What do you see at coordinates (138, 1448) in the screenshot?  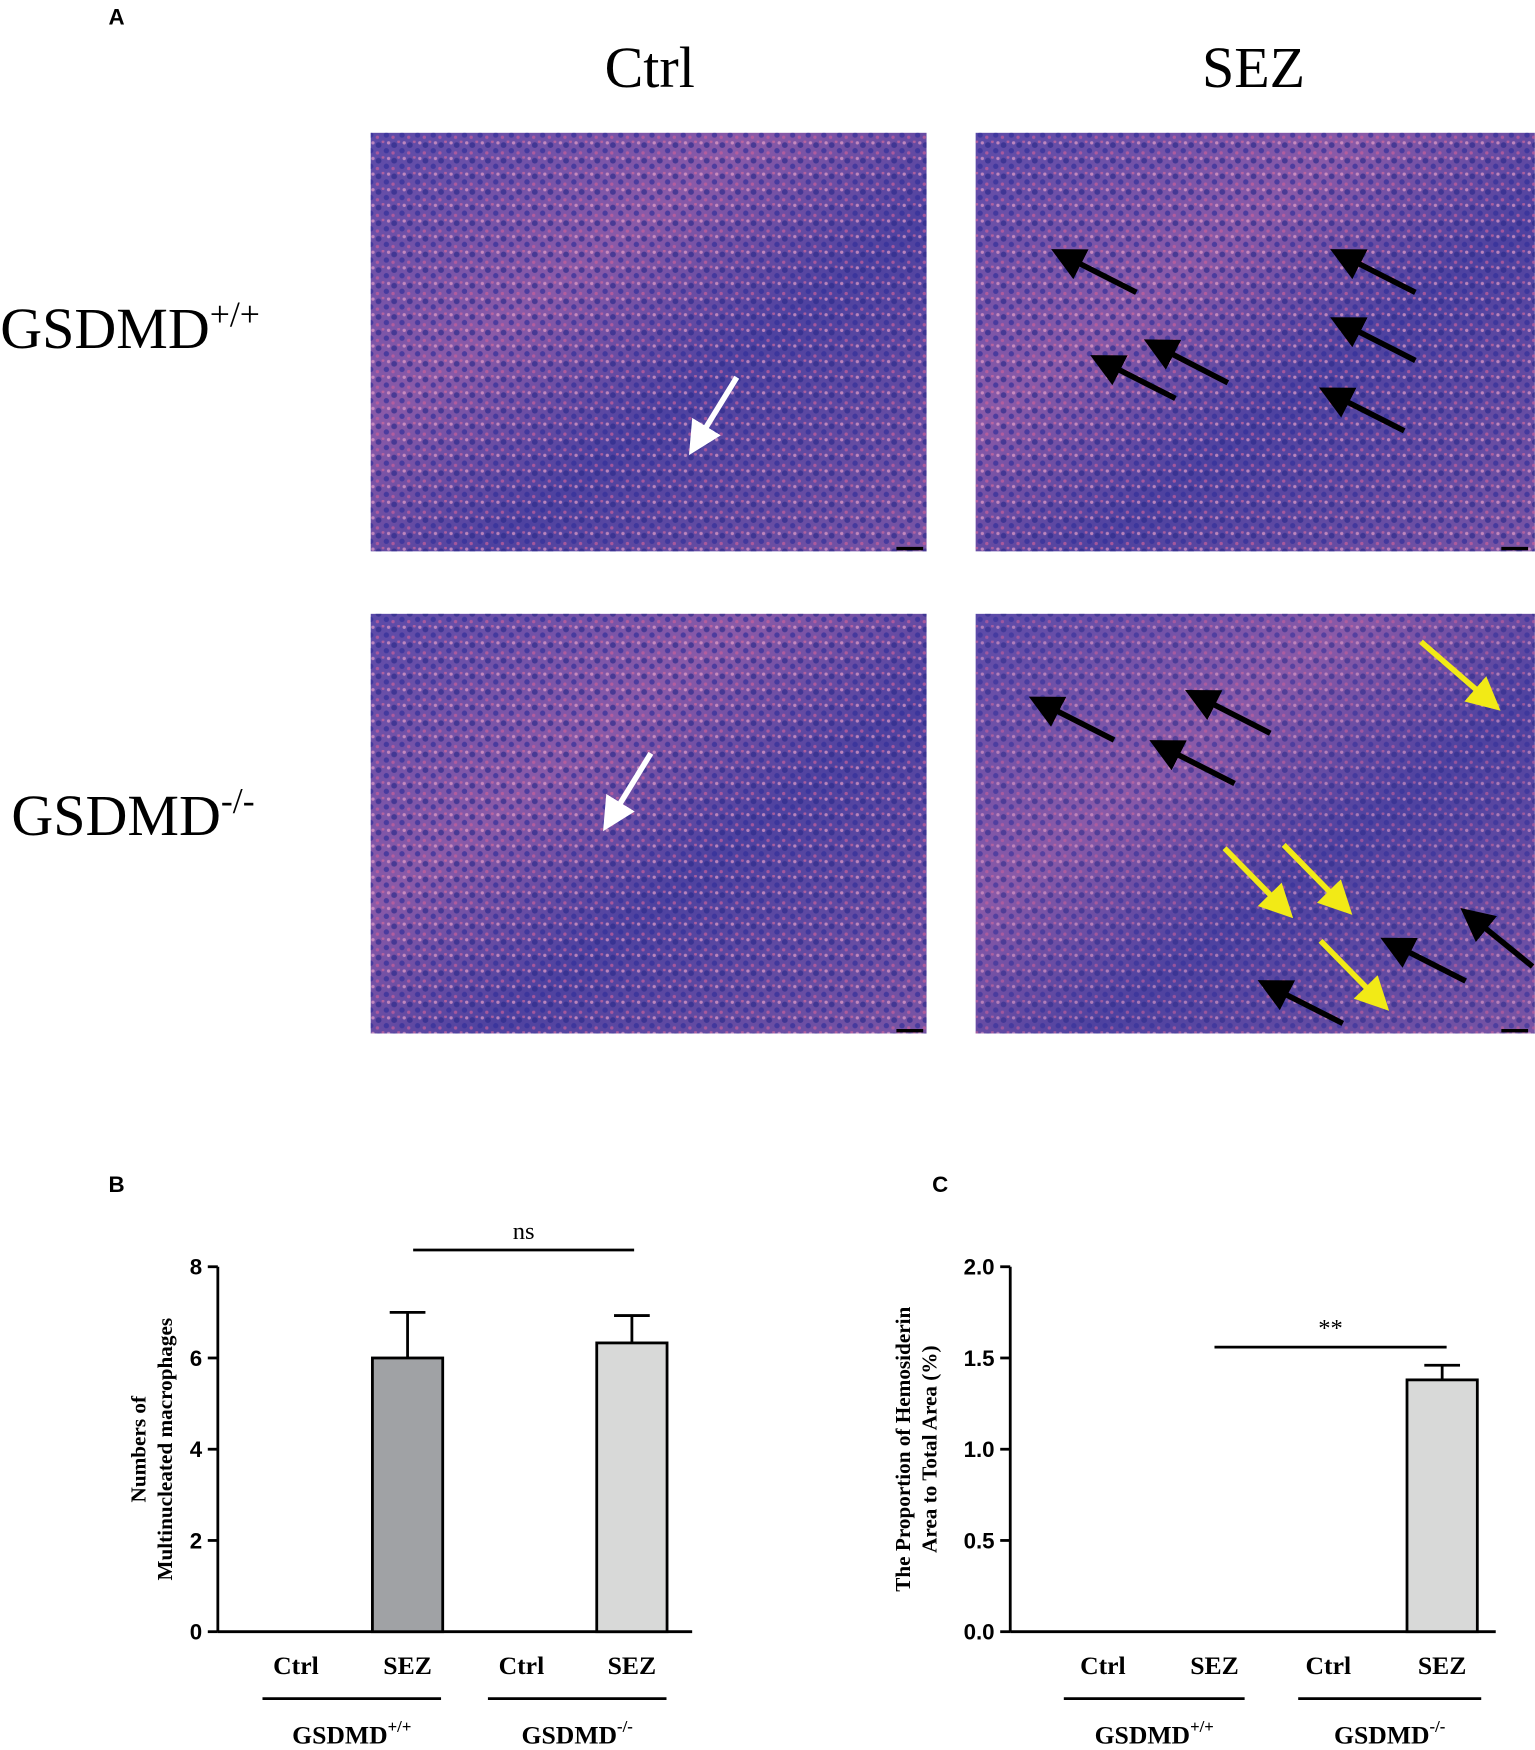 I see `y-axis-label-line: Numbers of` at bounding box center [138, 1448].